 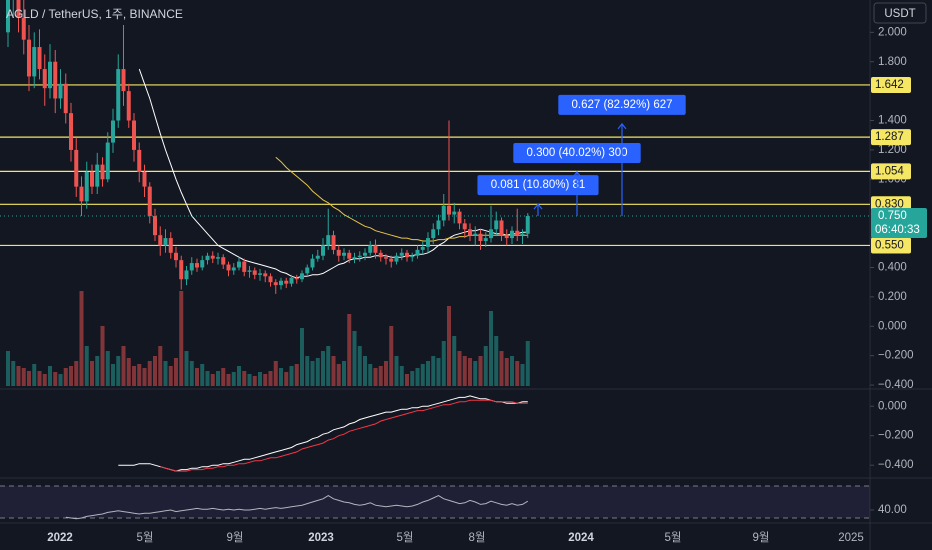 What do you see at coordinates (576, 153) in the screenshot?
I see `measure-label: 0.300 (40.02%) 300` at bounding box center [576, 153].